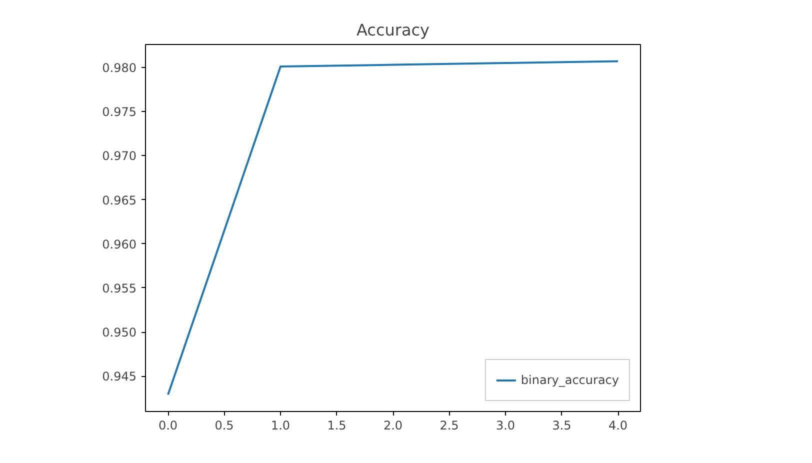 The width and height of the screenshot is (812, 463). I want to click on y-tick-label: 0.980, so click(119, 67).